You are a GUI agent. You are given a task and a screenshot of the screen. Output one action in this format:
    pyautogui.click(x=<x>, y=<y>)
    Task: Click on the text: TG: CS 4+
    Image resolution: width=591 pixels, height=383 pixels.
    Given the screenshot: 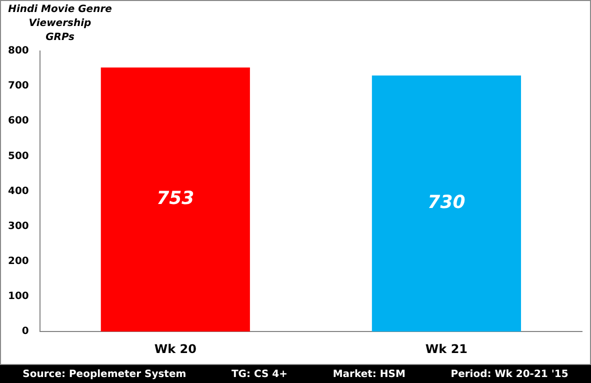 What is the action you would take?
    pyautogui.click(x=259, y=374)
    